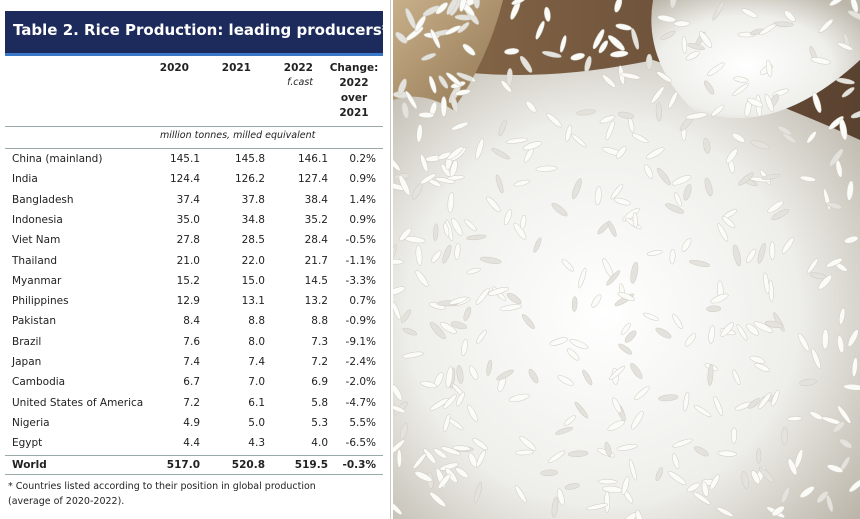 This screenshot has height=519, width=860. Describe the element at coordinates (319, 443) in the screenshot. I see `cell: 4.0` at that location.